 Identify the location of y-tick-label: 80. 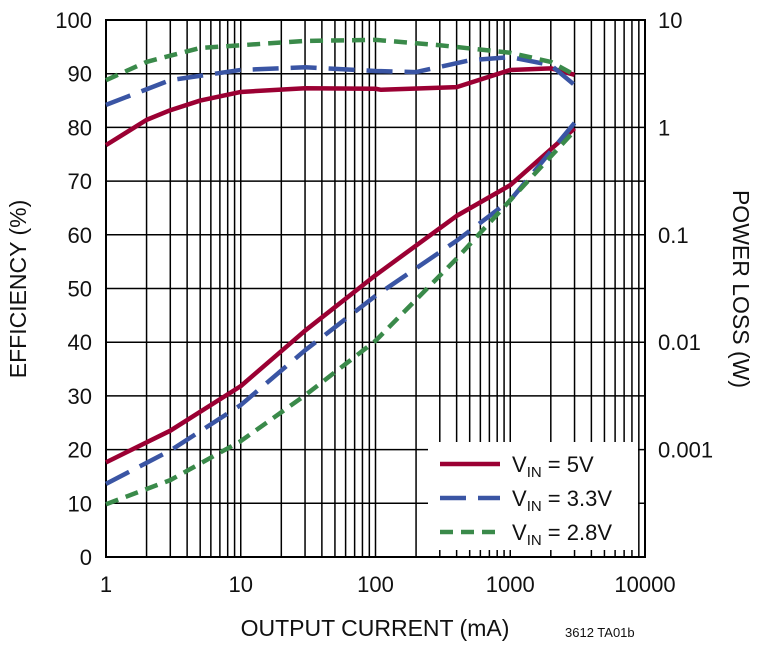
(80, 127).